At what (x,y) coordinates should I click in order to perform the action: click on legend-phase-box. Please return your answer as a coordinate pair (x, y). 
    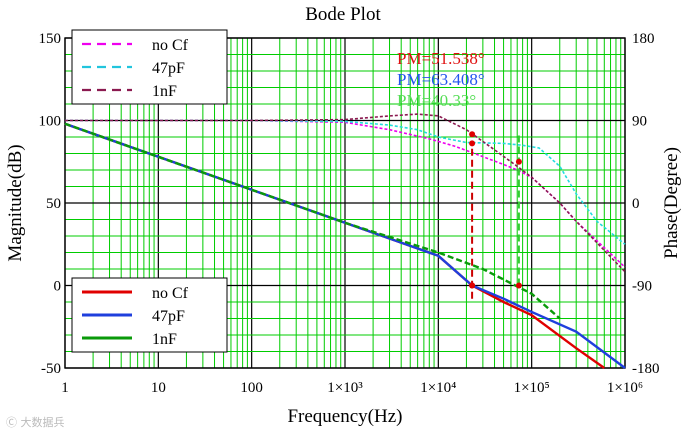
    Looking at the image, I should click on (149, 67).